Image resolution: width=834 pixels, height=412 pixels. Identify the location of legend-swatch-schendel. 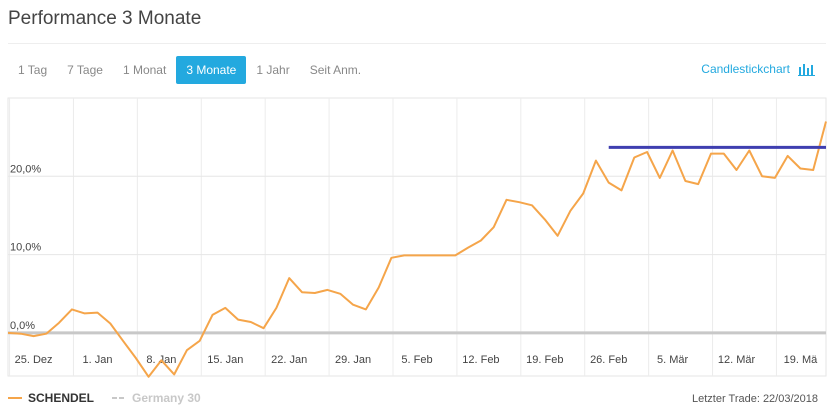
(15, 398).